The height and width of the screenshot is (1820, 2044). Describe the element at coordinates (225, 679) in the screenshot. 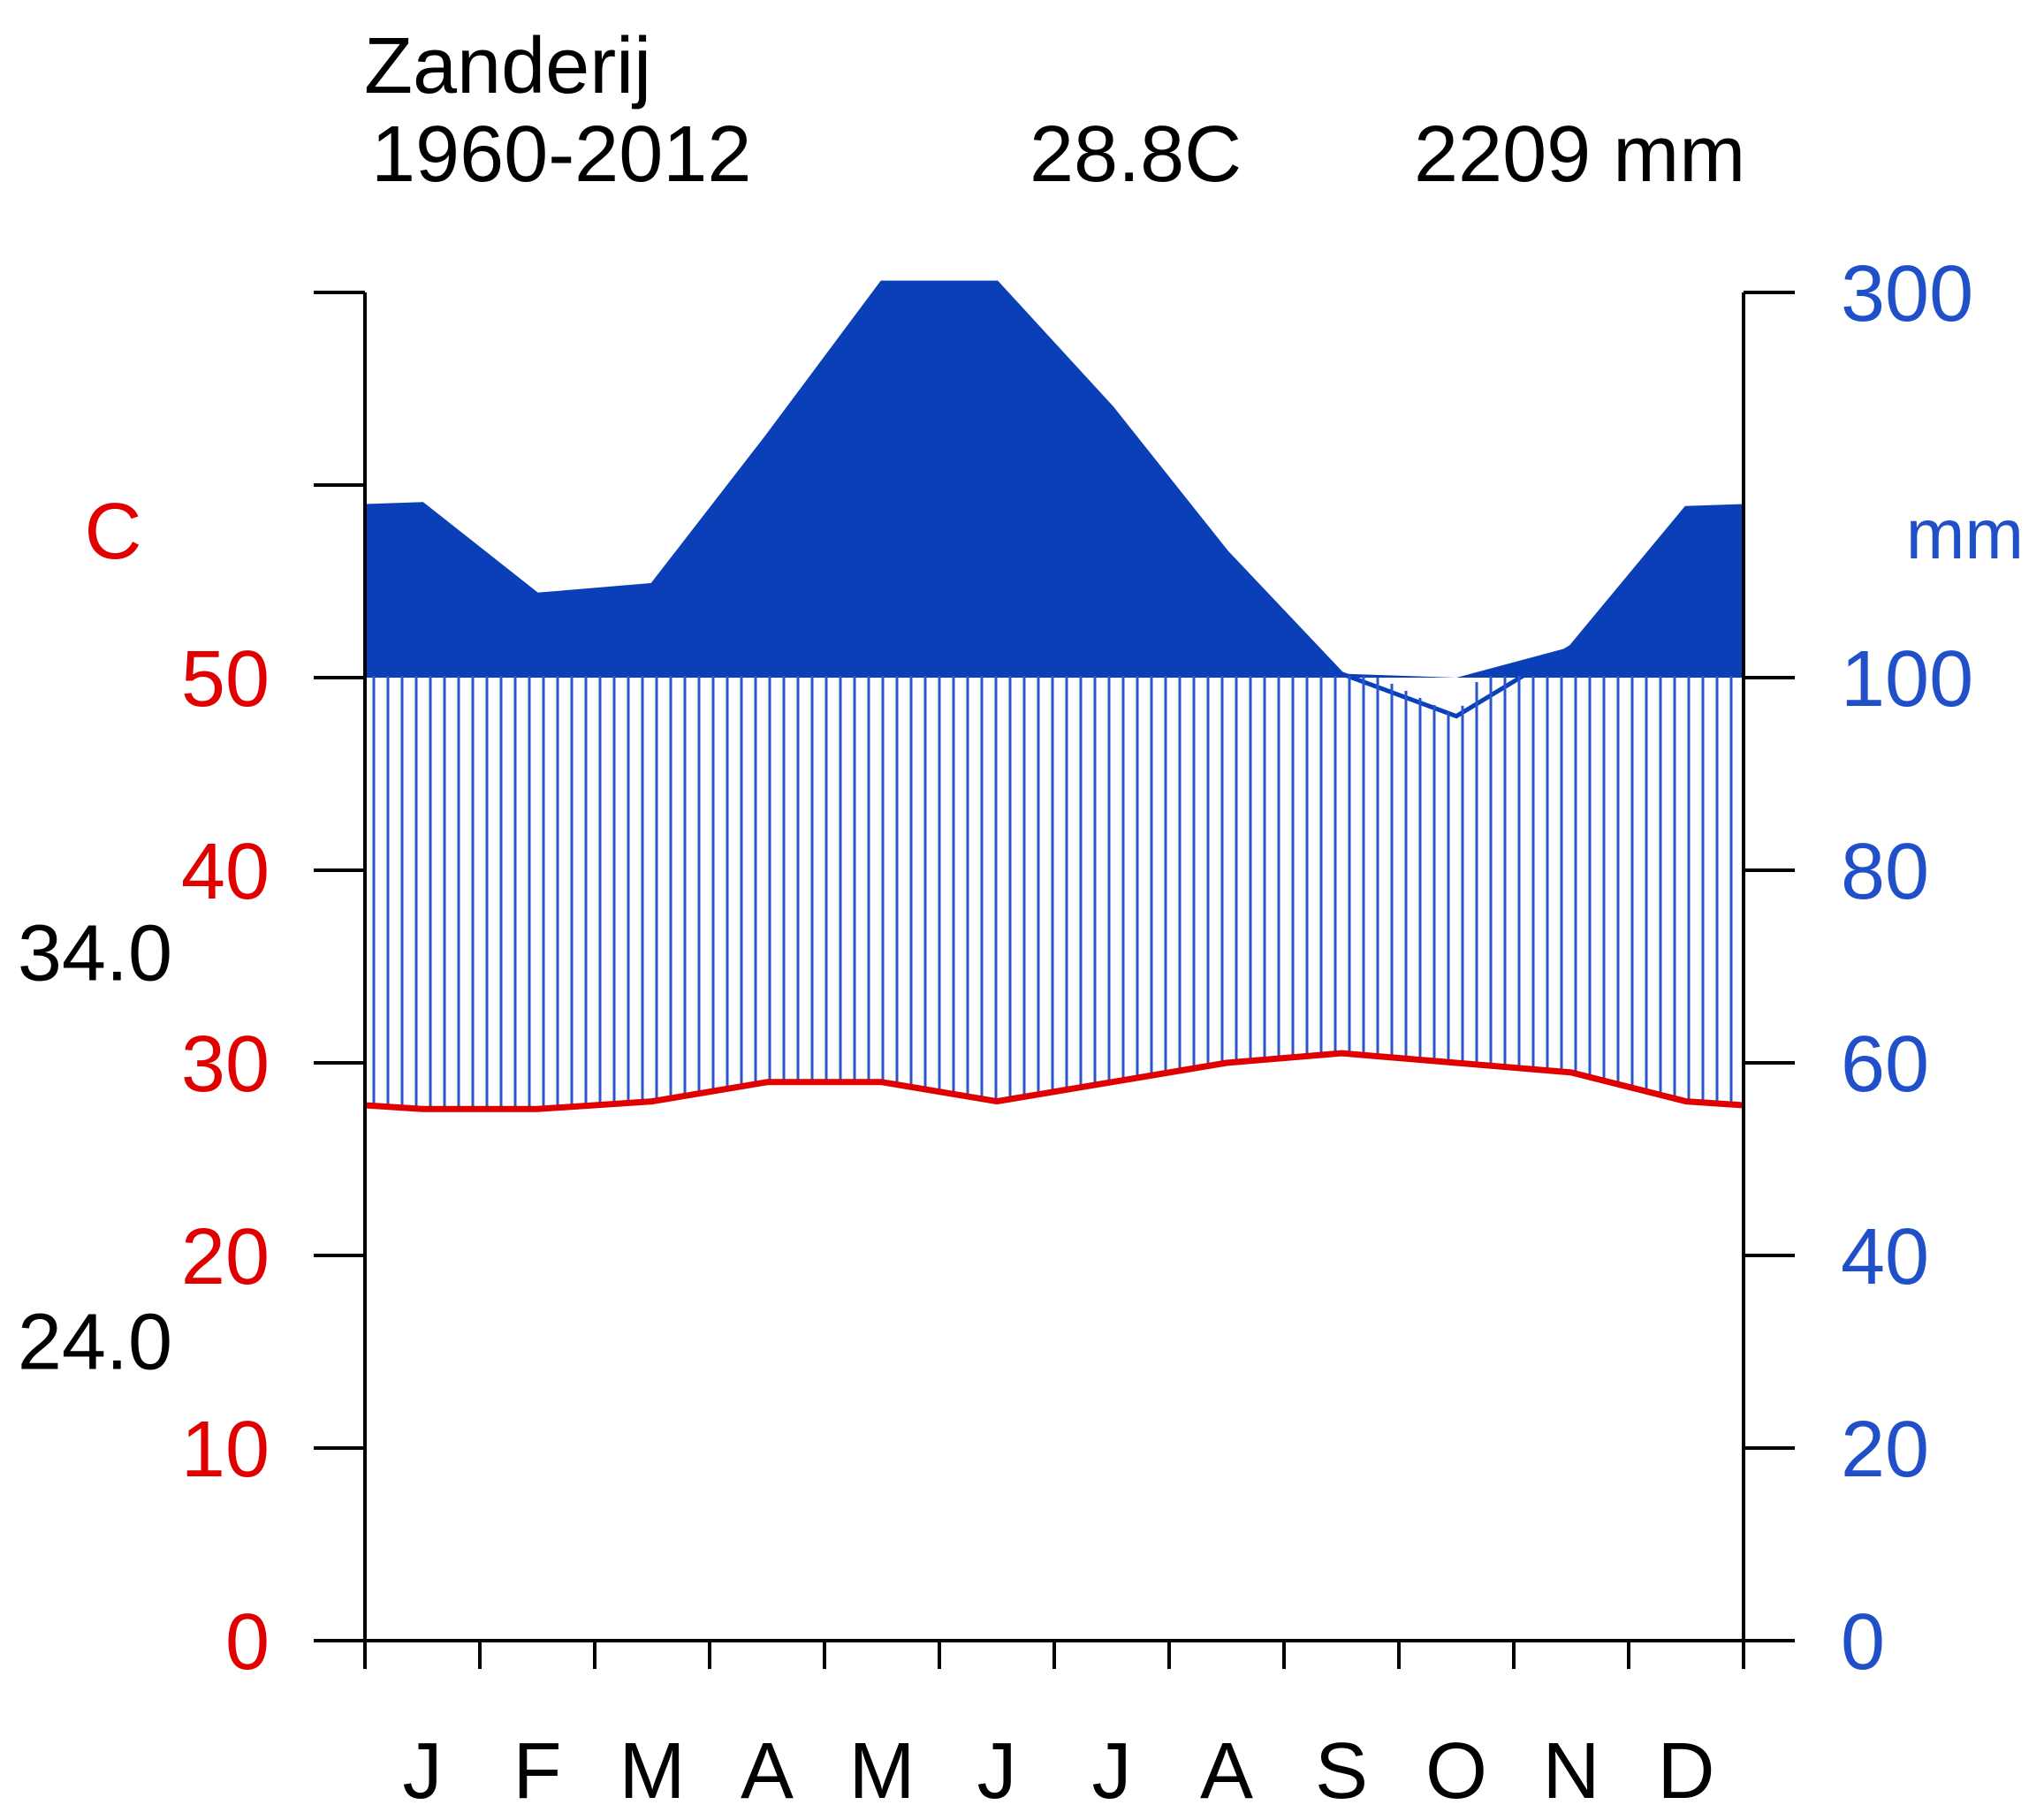

I see `temp-tick-label: 50` at that location.